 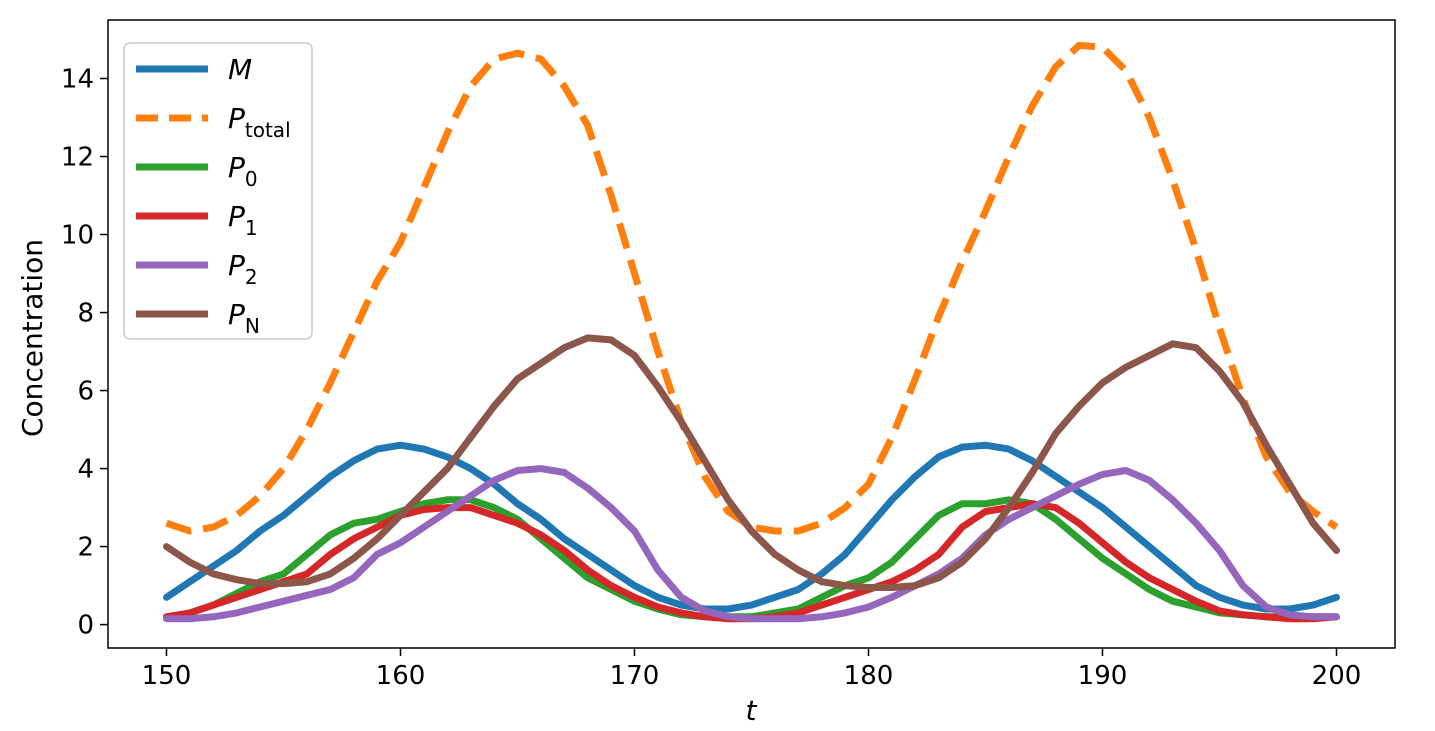 I want to click on y-tick-label: 10, so click(x=77, y=236).